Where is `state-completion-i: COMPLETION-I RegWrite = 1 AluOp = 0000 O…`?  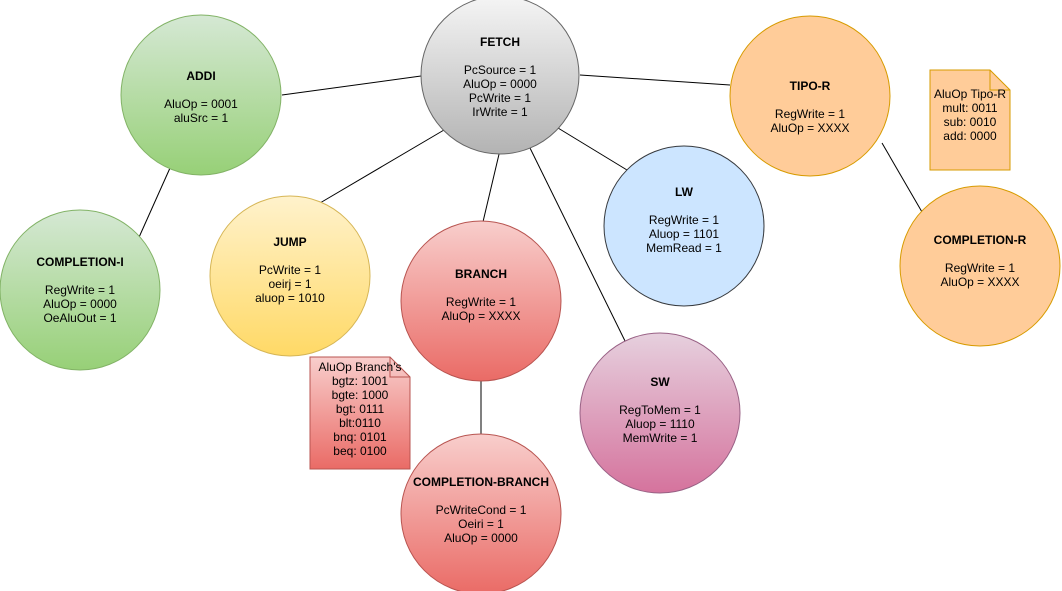 state-completion-i: COMPLETION-I RegWrite = 1 AluOp = 0000 O… is located at coordinates (80, 290).